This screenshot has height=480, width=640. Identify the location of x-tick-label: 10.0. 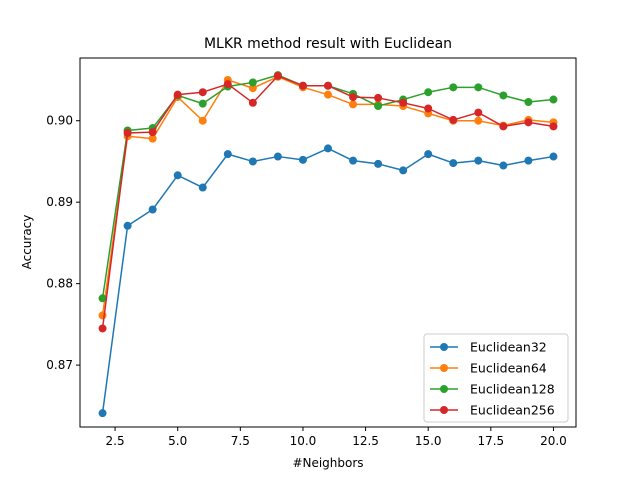
(303, 441).